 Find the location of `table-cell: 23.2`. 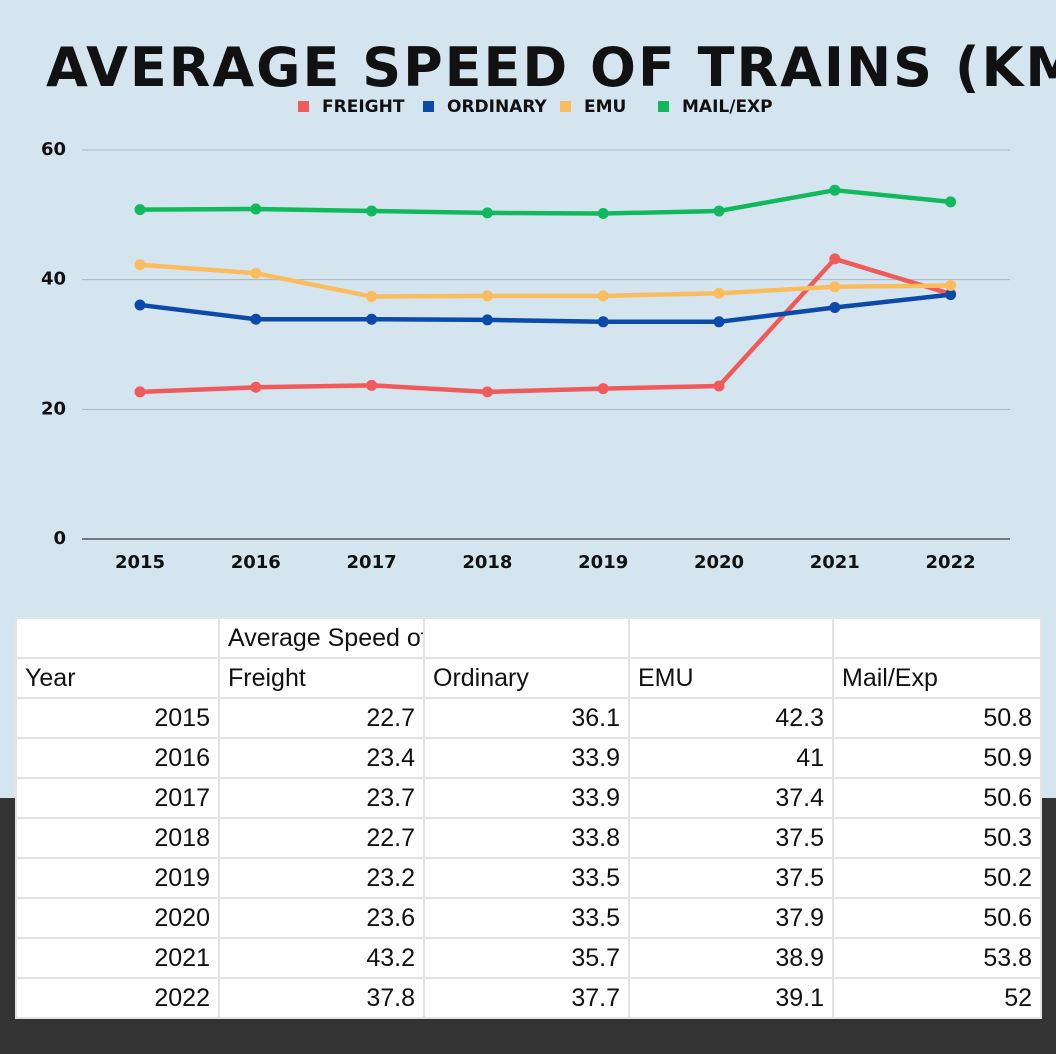

table-cell: 23.2 is located at coordinates (321, 878).